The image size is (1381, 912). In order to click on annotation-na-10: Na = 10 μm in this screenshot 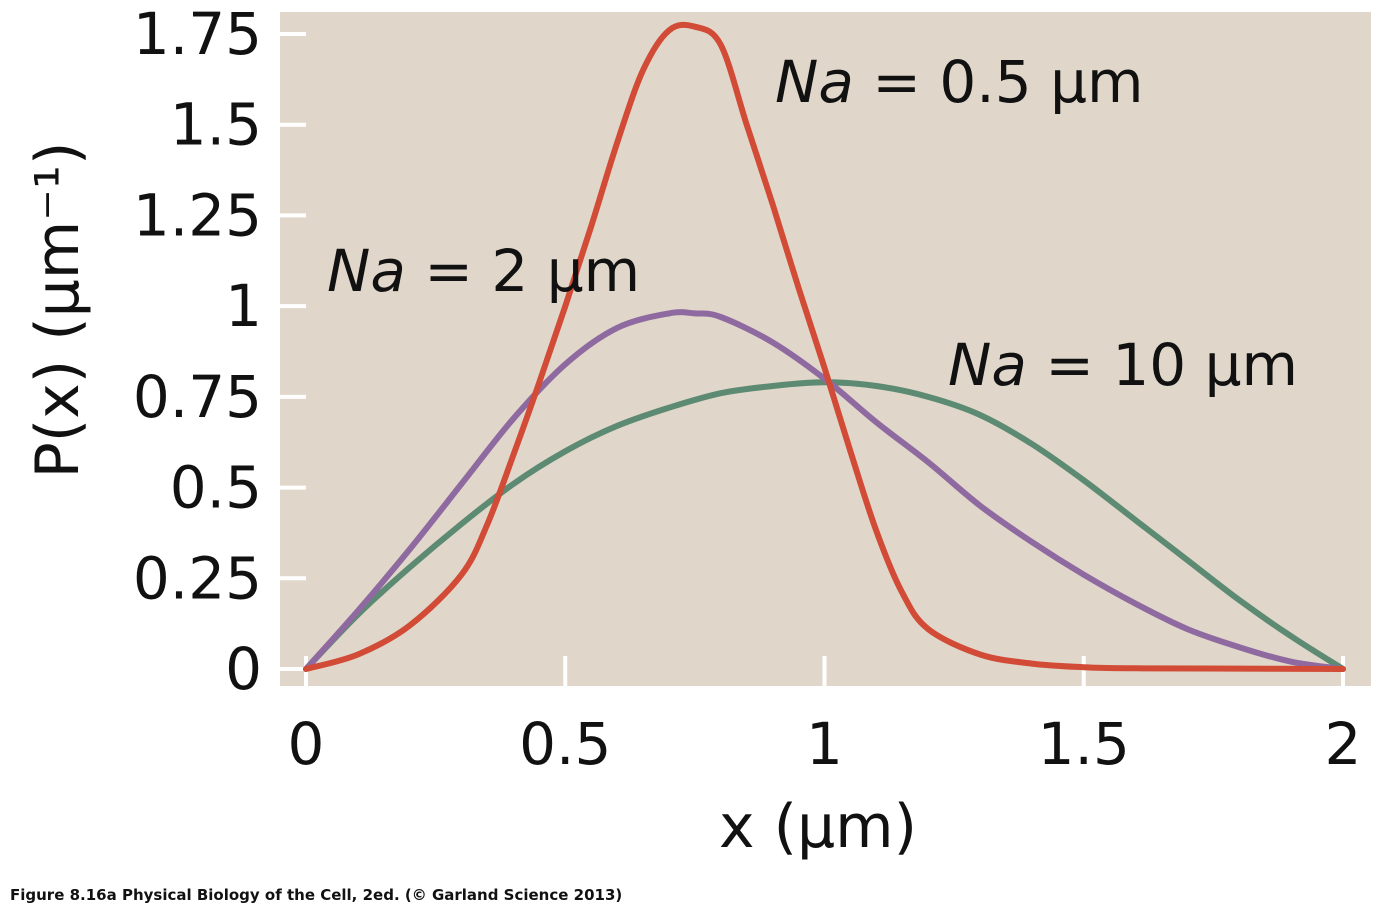, I will do `click(1123, 365)`.